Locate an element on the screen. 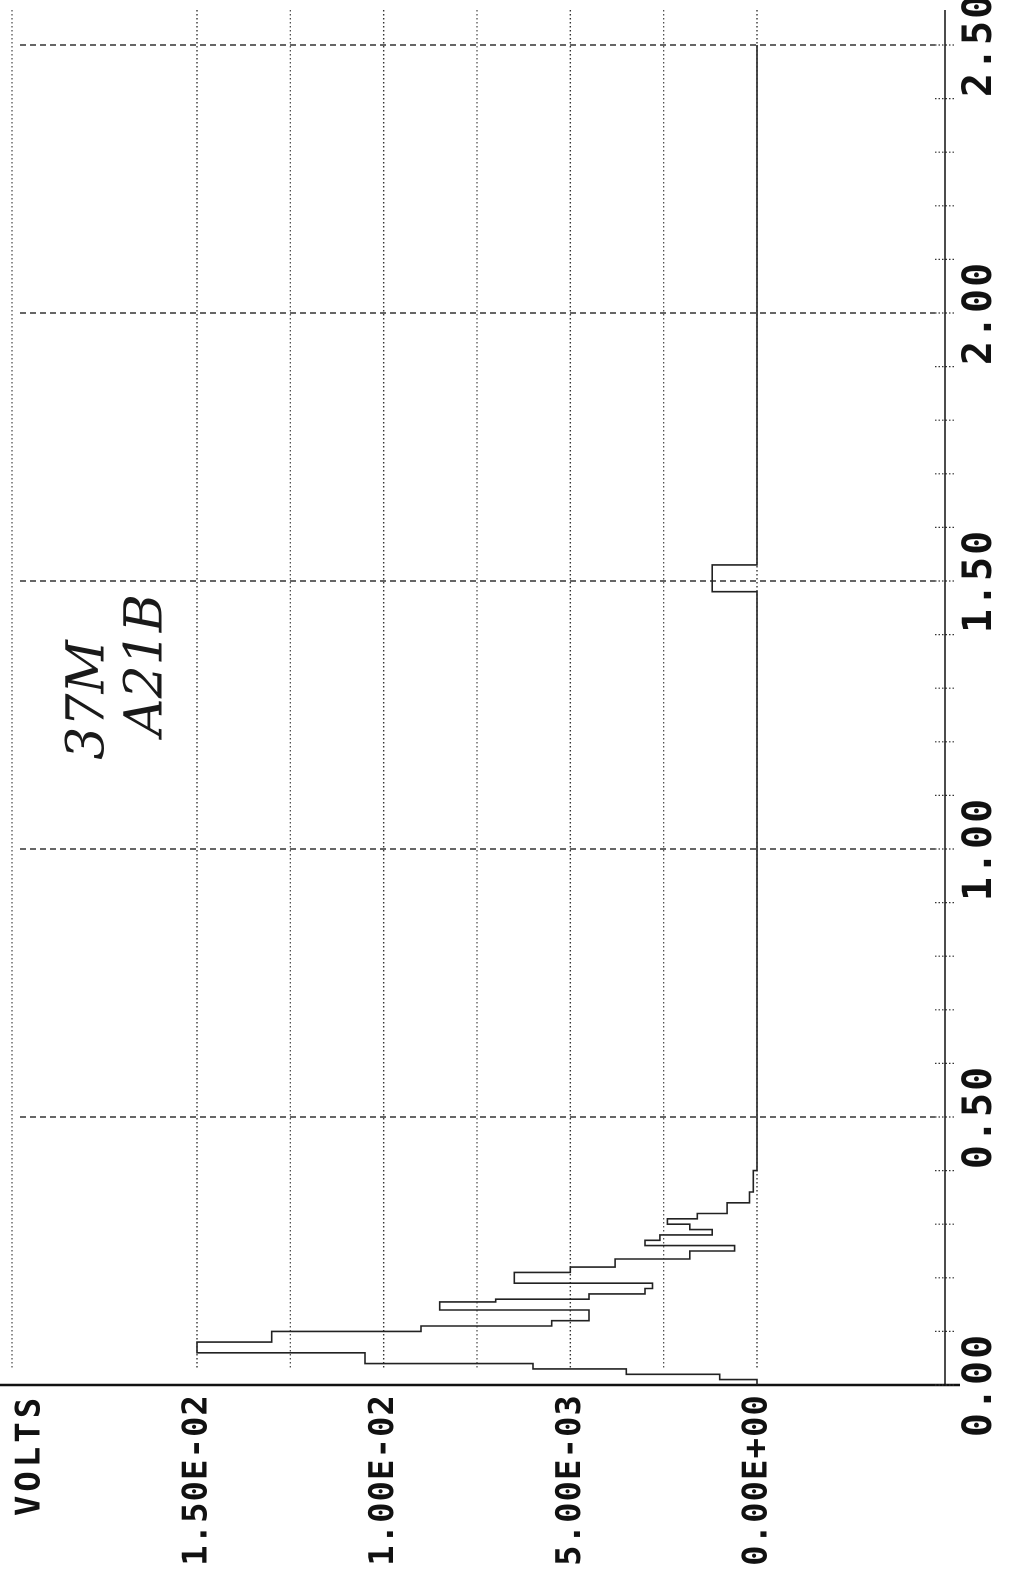 This screenshot has height=1596, width=1029. x-tick-label: 1.50 is located at coordinates (978, 581).